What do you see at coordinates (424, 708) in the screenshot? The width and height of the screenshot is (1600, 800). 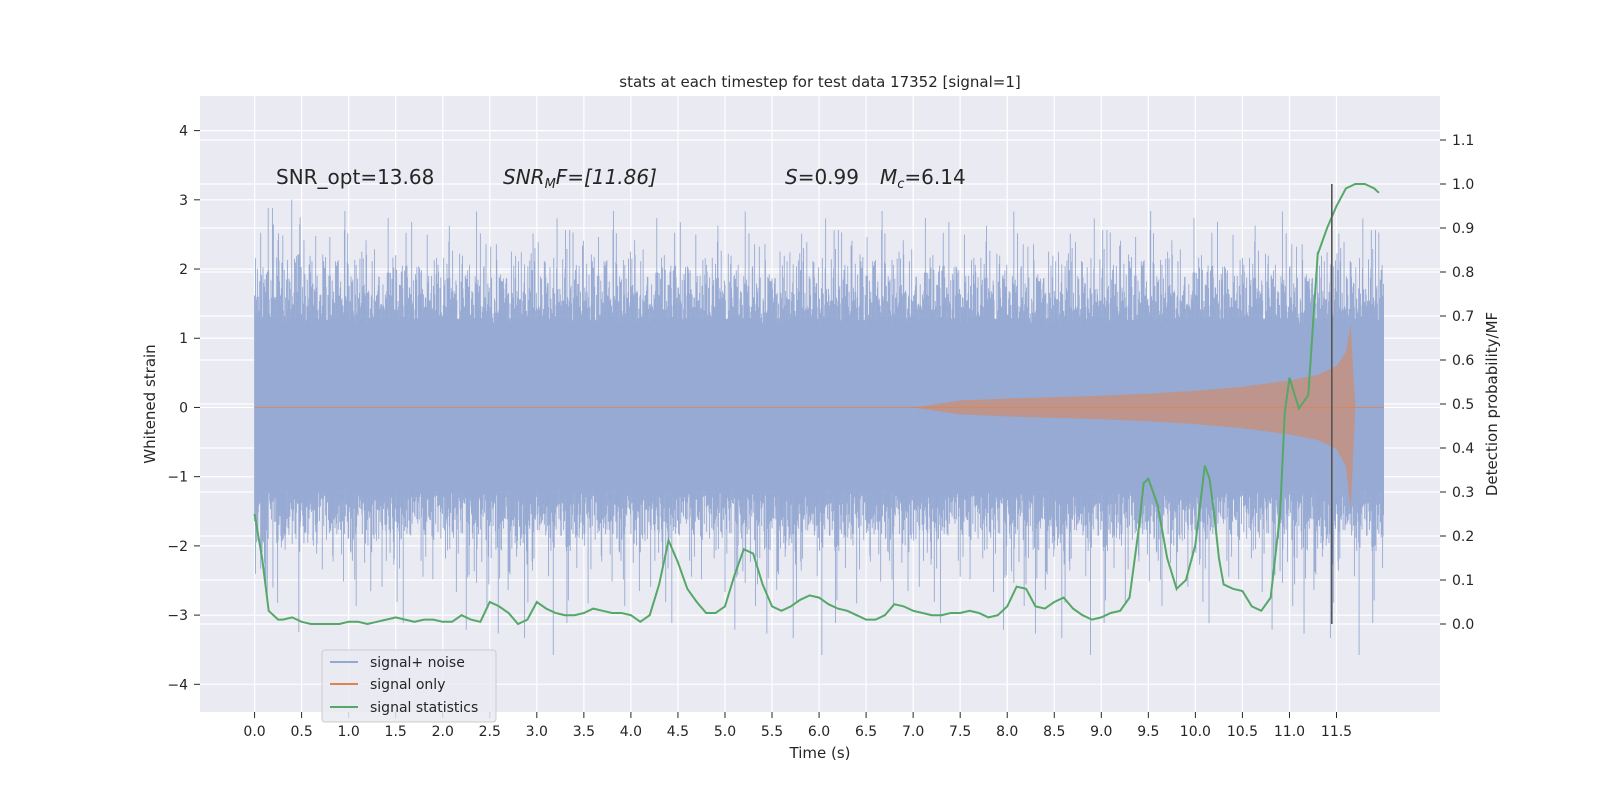 I see `legend-label-signal-statistics: signal statistics` at bounding box center [424, 708].